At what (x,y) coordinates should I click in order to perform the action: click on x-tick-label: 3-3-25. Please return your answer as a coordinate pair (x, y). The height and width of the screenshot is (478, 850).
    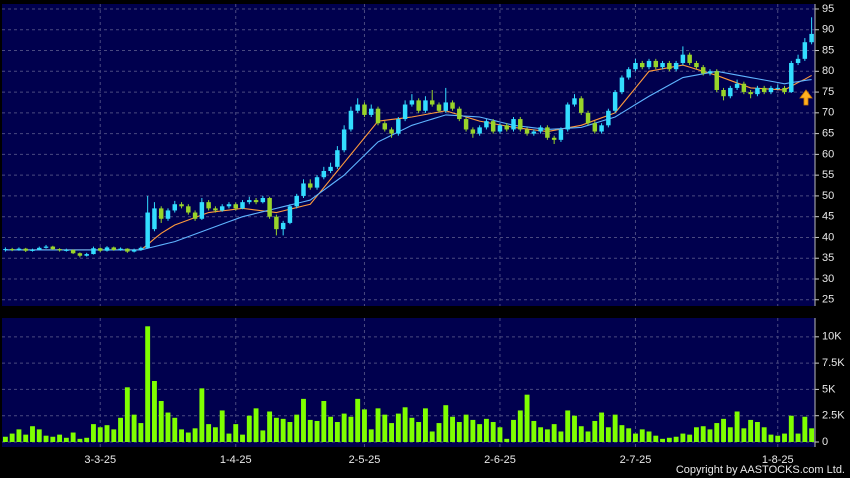
    Looking at the image, I should click on (100, 460).